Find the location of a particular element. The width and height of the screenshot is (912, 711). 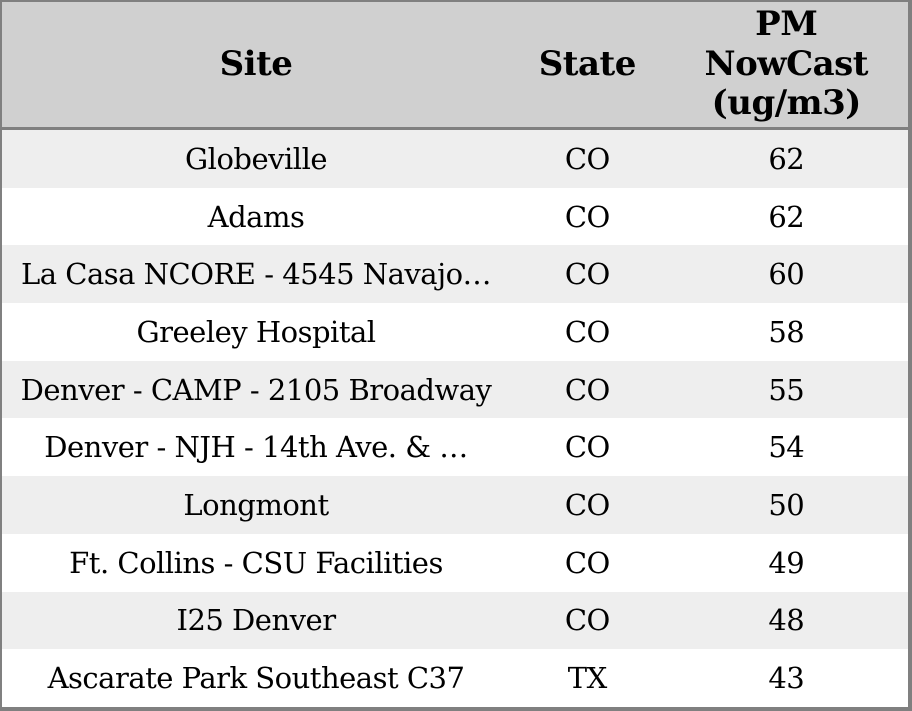

table-row: I25 Denver CO 48 is located at coordinates (455, 620).